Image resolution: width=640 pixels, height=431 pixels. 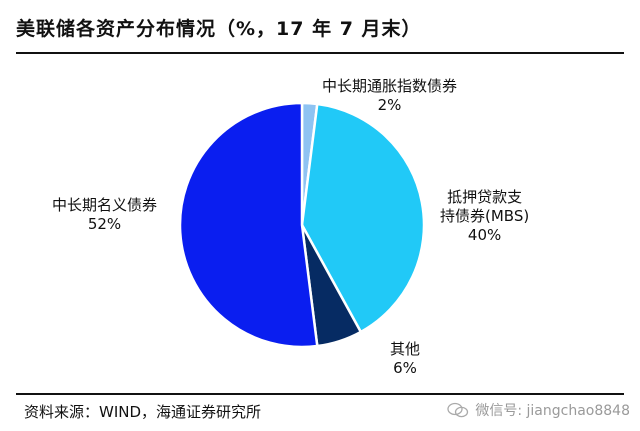 What do you see at coordinates (219, 29) in the screenshot?
I see `chart-title: 美联储各资产分布情况（%，17 年 7 月末）` at bounding box center [219, 29].